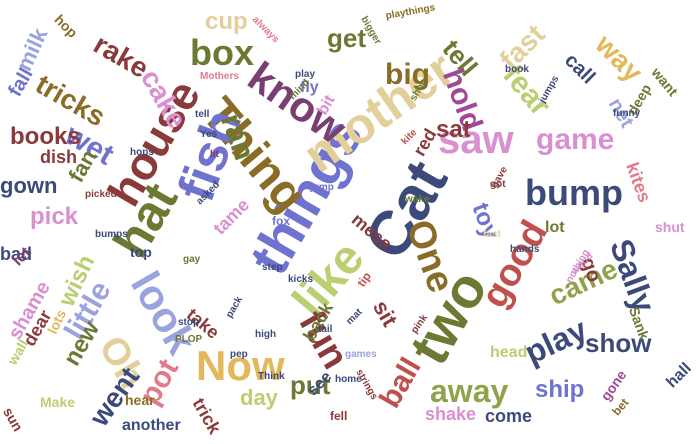 The height and width of the screenshot is (444, 696). I want to click on cloud-word: saw, so click(476, 140).